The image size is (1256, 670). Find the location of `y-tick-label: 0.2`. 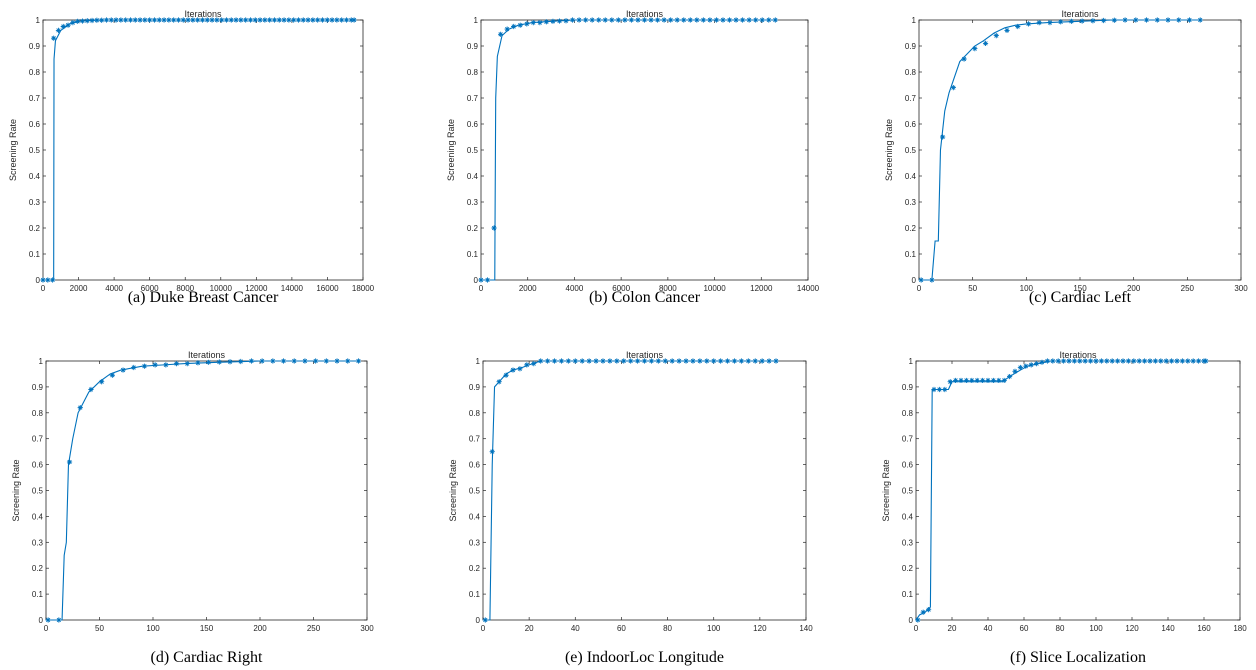

y-tick-label: 0.2 is located at coordinates (35, 228).